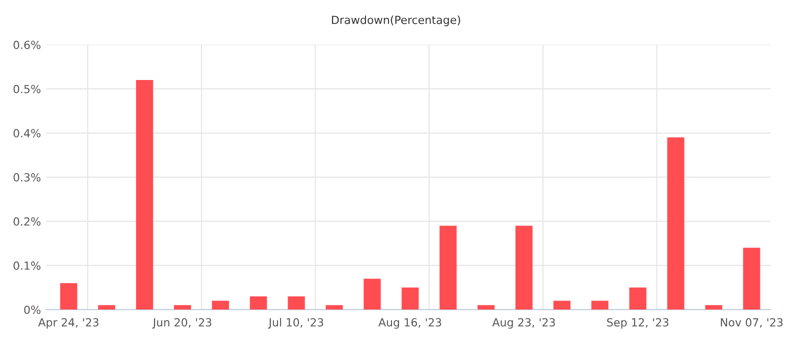 The image size is (792, 344). What do you see at coordinates (182, 323) in the screenshot?
I see `x-tick-label: Jun 20, '23` at bounding box center [182, 323].